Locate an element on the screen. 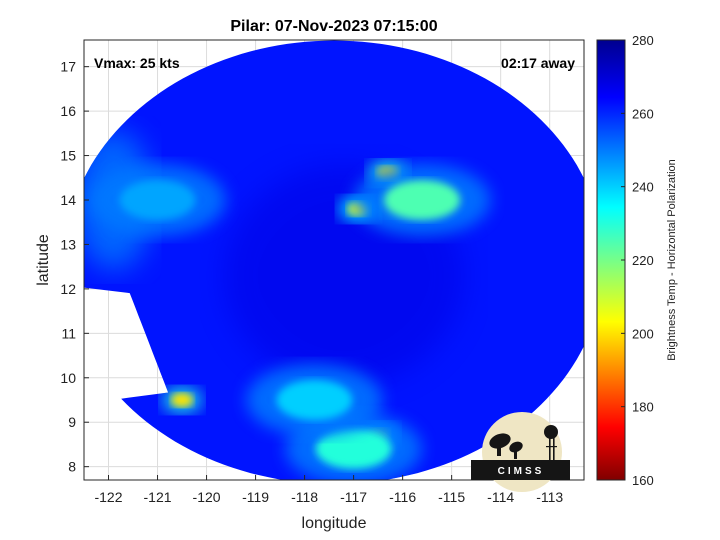 This screenshot has height=540, width=720. y-tick-label: 9 is located at coordinates (72, 422).